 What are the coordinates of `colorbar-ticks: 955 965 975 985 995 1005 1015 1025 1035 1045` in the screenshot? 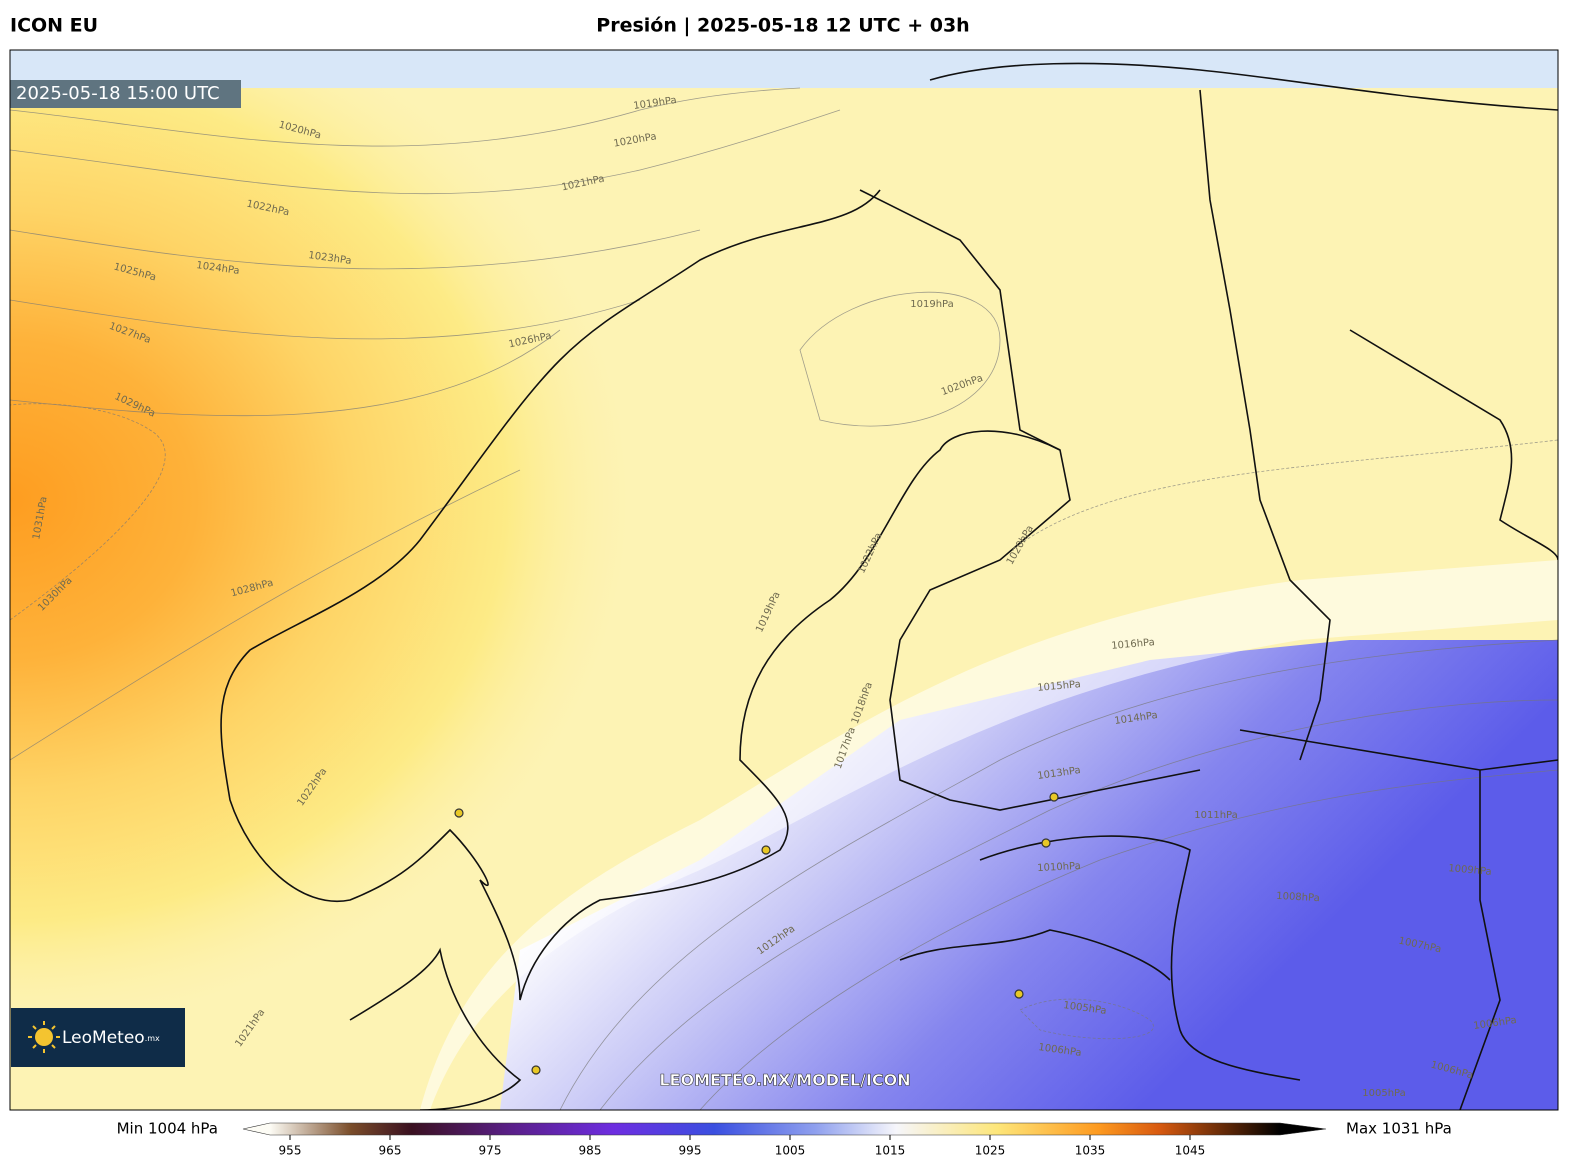 It's located at (742, 1146).